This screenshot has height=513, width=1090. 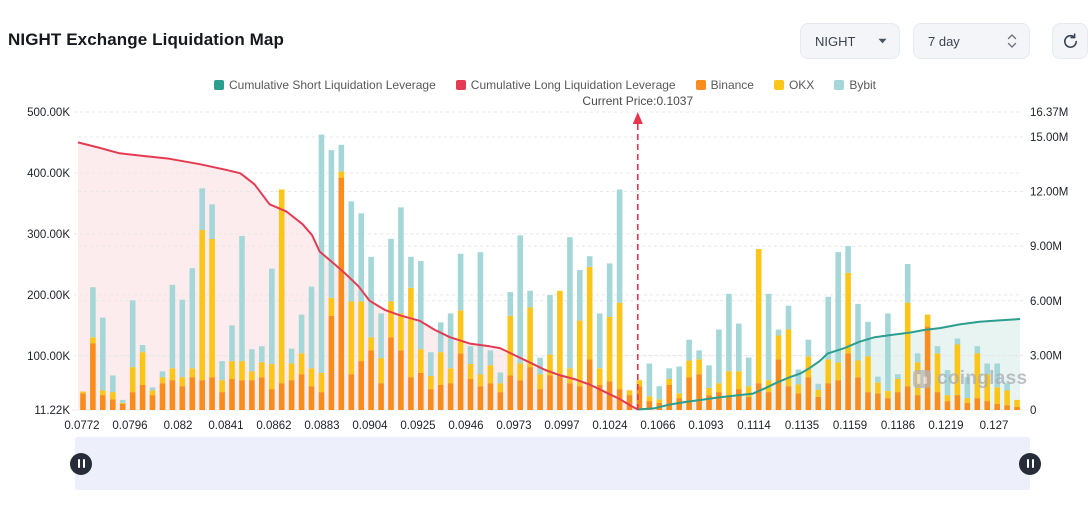 I want to click on x-axis-tick: 0.0796, so click(x=129, y=426).